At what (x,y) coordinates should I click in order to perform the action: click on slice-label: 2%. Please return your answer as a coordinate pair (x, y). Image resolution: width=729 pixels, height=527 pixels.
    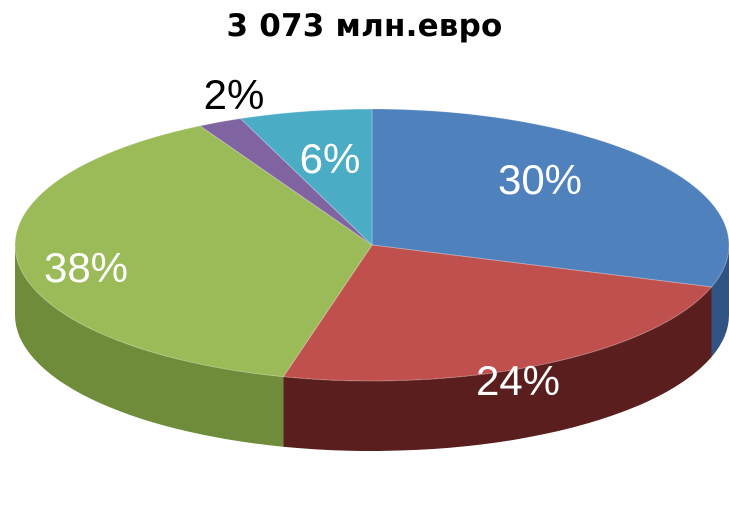
    Looking at the image, I should click on (234, 94).